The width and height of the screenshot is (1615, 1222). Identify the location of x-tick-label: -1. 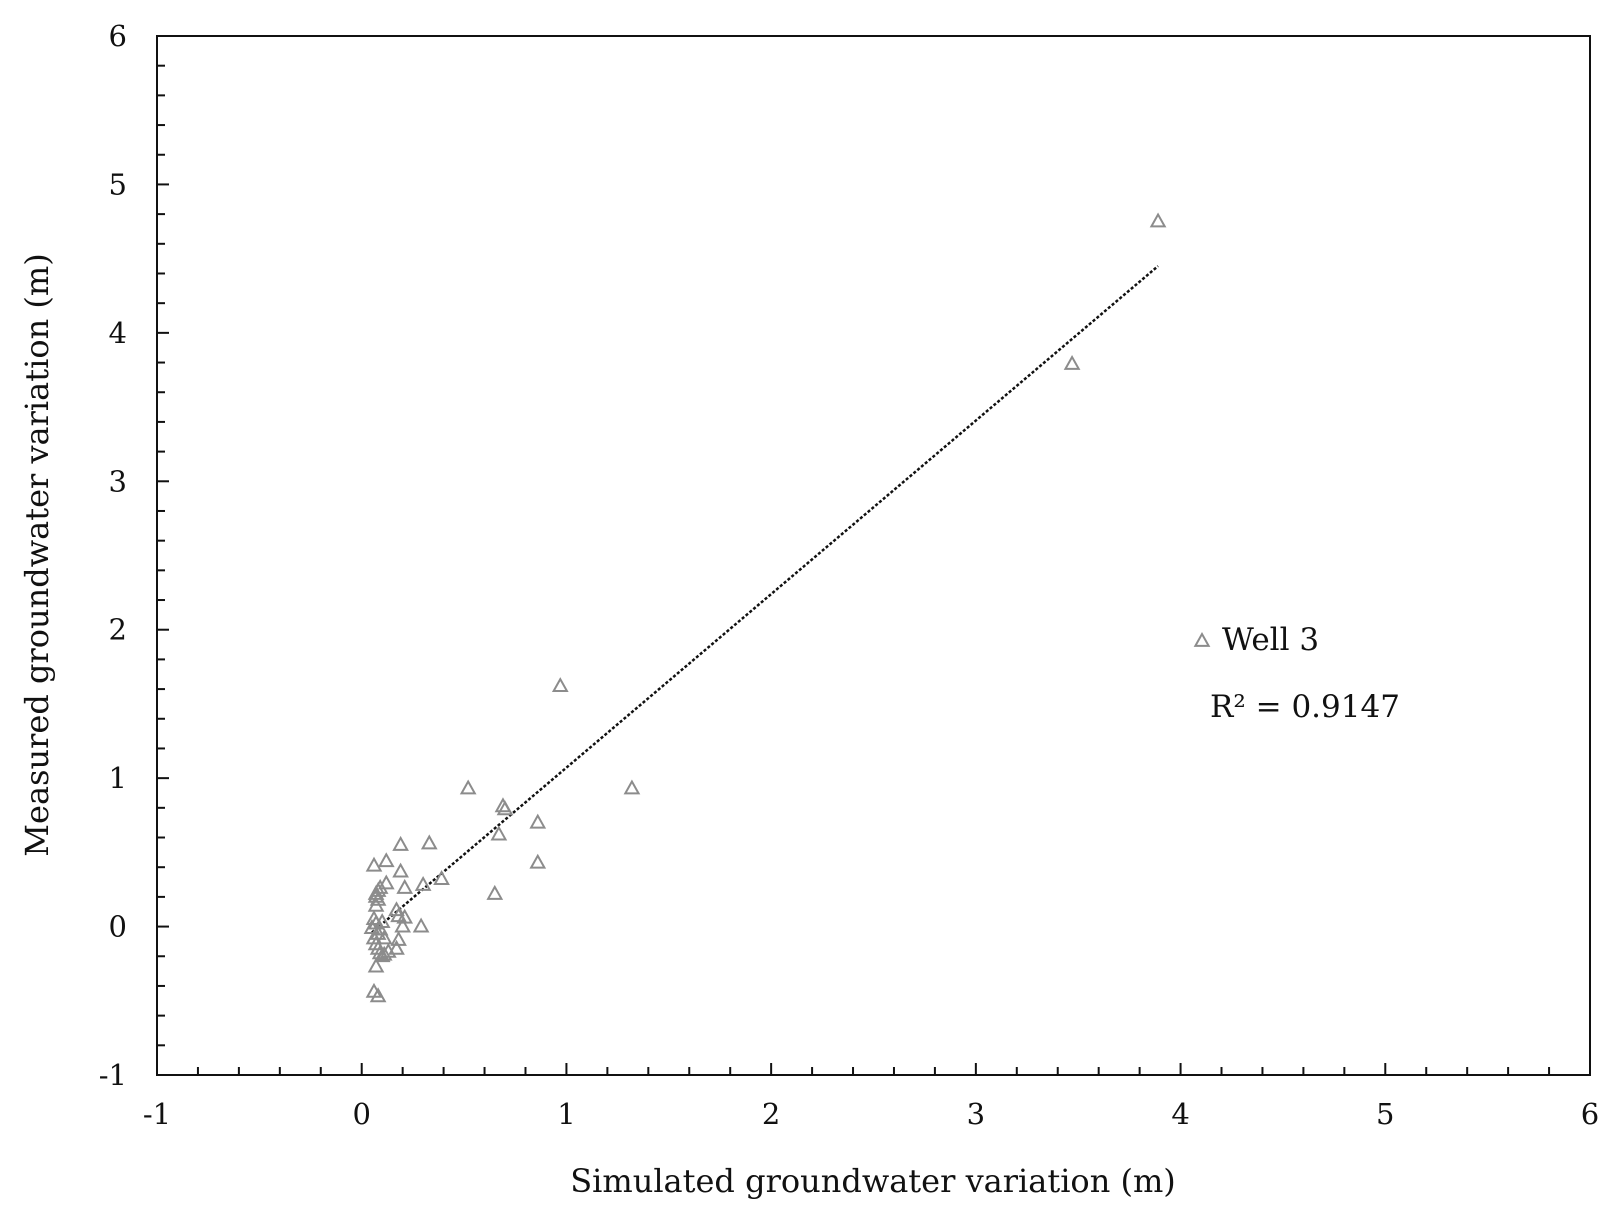
(157, 1114).